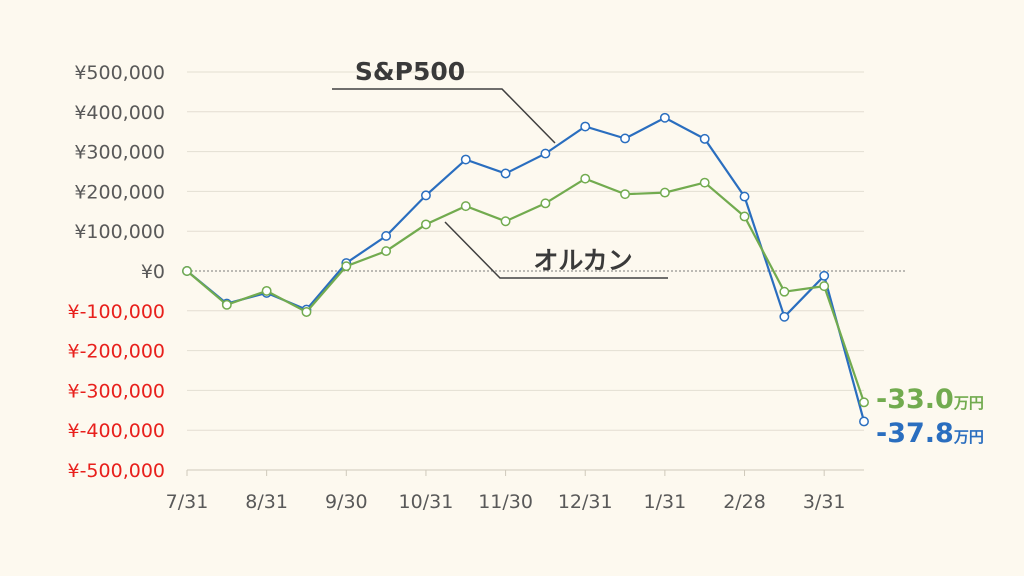  Describe the element at coordinates (930, 399) in the screenshot. I see `end-value-orukan: -33.0万円` at that location.